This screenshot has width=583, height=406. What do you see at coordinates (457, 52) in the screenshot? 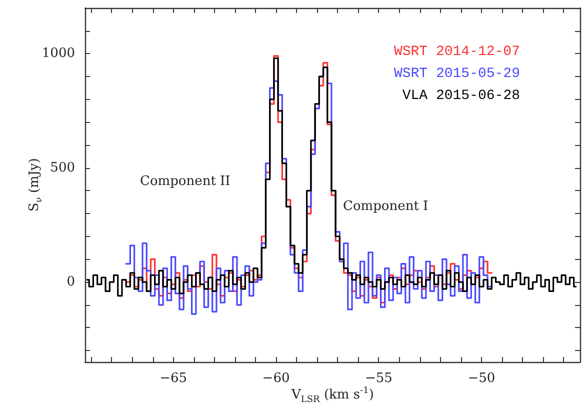
I see `text: WSRT 2014-12-07` at bounding box center [457, 52].